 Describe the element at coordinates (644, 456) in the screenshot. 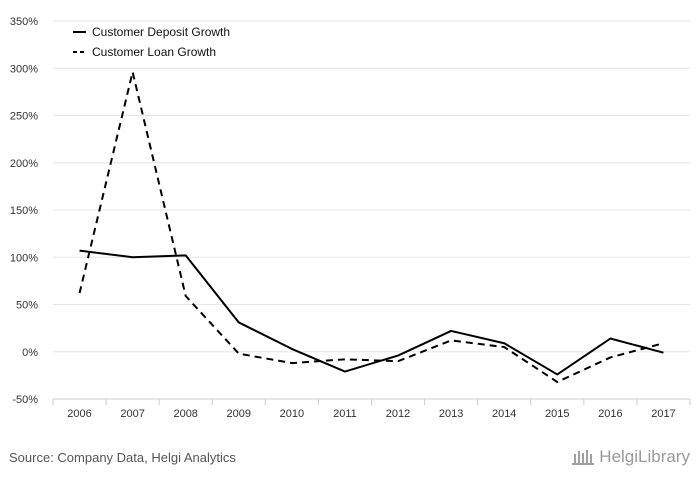

I see `logo-text: HelgiLibrary` at that location.